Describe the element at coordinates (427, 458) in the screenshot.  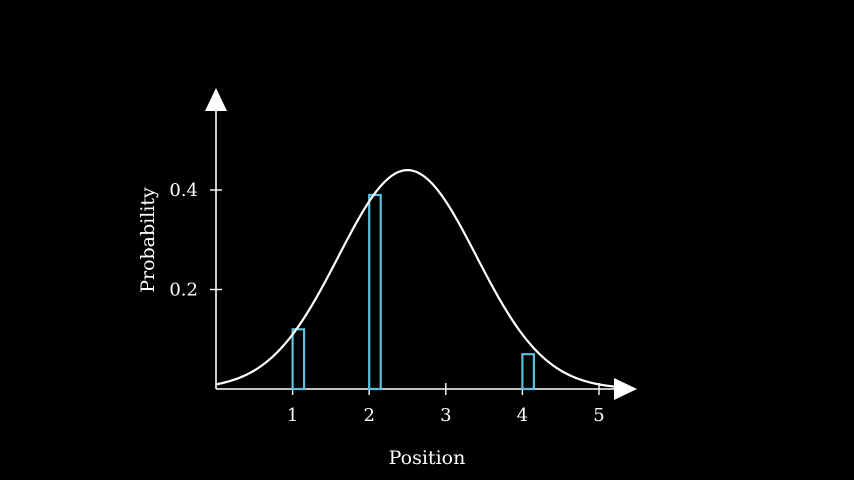
I see `x-axis-label: Position` at that location.